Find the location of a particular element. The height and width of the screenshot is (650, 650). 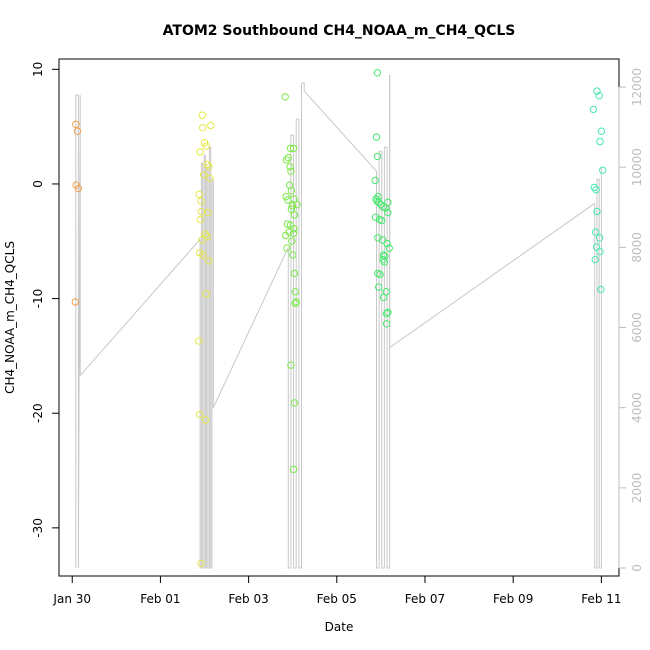

x-tick-label: Feb 11 is located at coordinates (601, 599).